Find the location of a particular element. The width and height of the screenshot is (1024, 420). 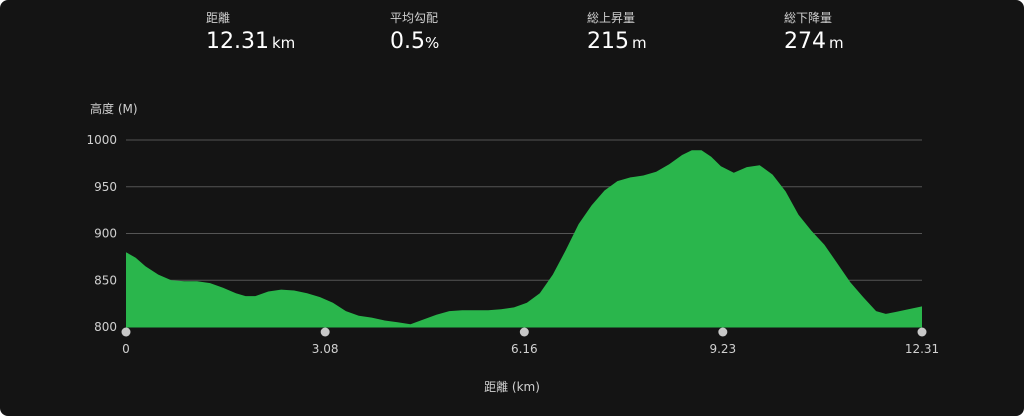

stat-distance-unit: km is located at coordinates (283, 43).